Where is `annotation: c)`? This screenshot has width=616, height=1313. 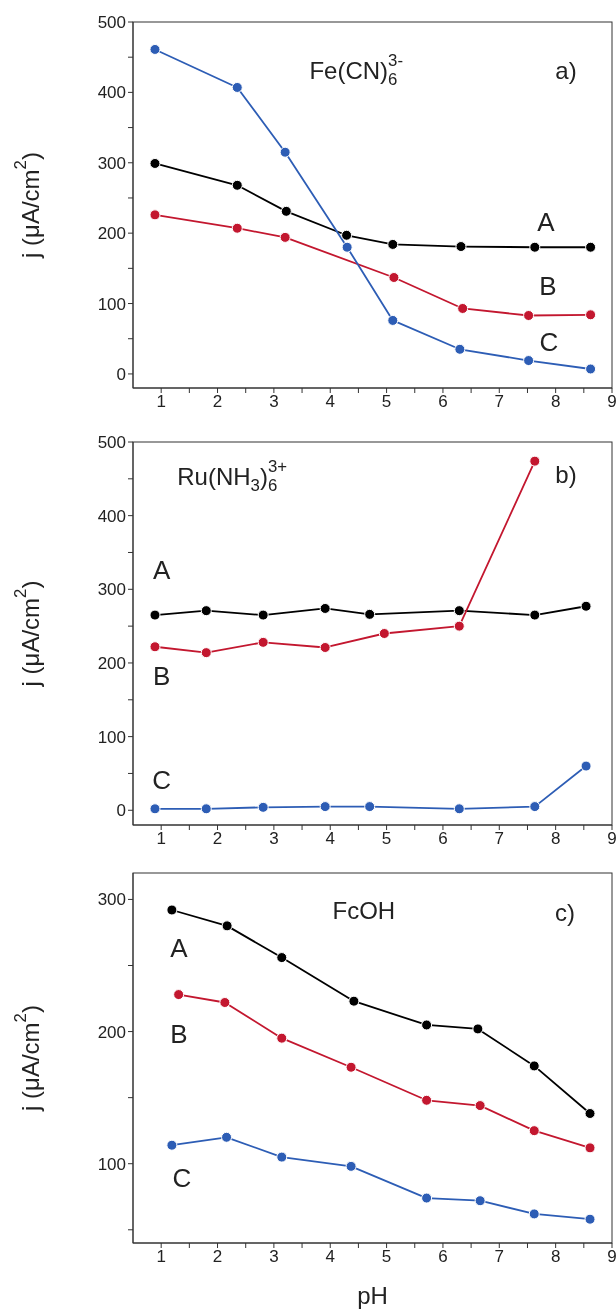 annotation: c) is located at coordinates (565, 912).